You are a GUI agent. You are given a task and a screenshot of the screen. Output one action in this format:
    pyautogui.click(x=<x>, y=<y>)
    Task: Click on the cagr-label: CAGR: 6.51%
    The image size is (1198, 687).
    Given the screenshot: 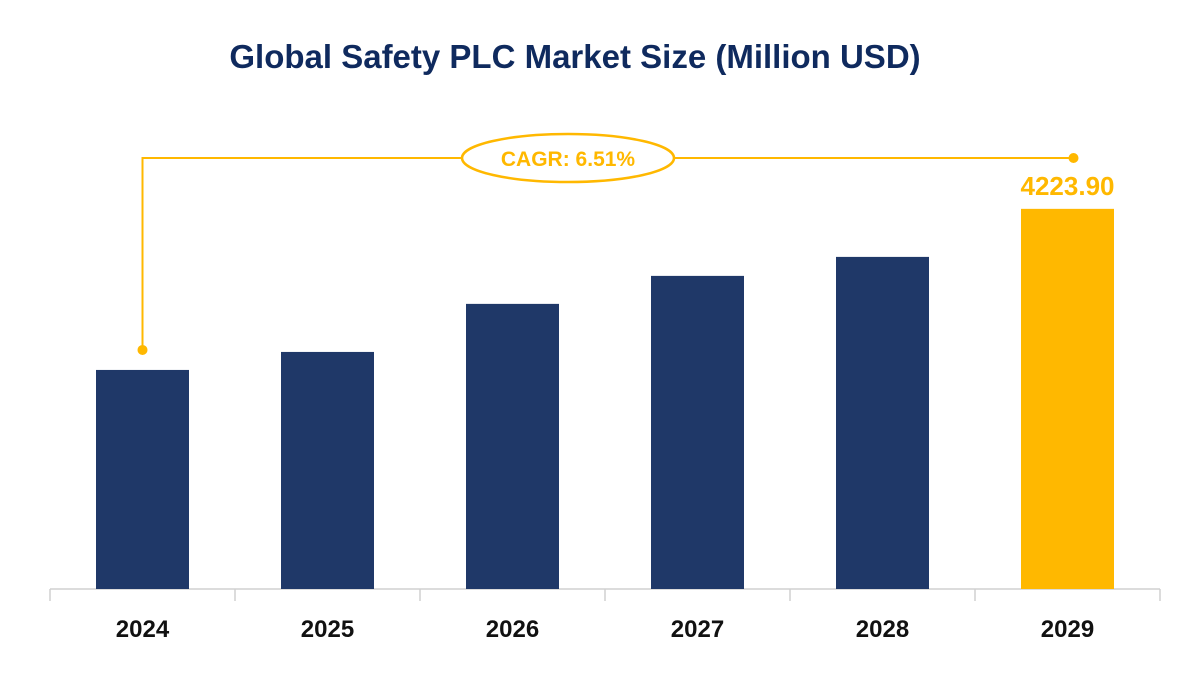 What is the action you would take?
    pyautogui.click(x=568, y=159)
    